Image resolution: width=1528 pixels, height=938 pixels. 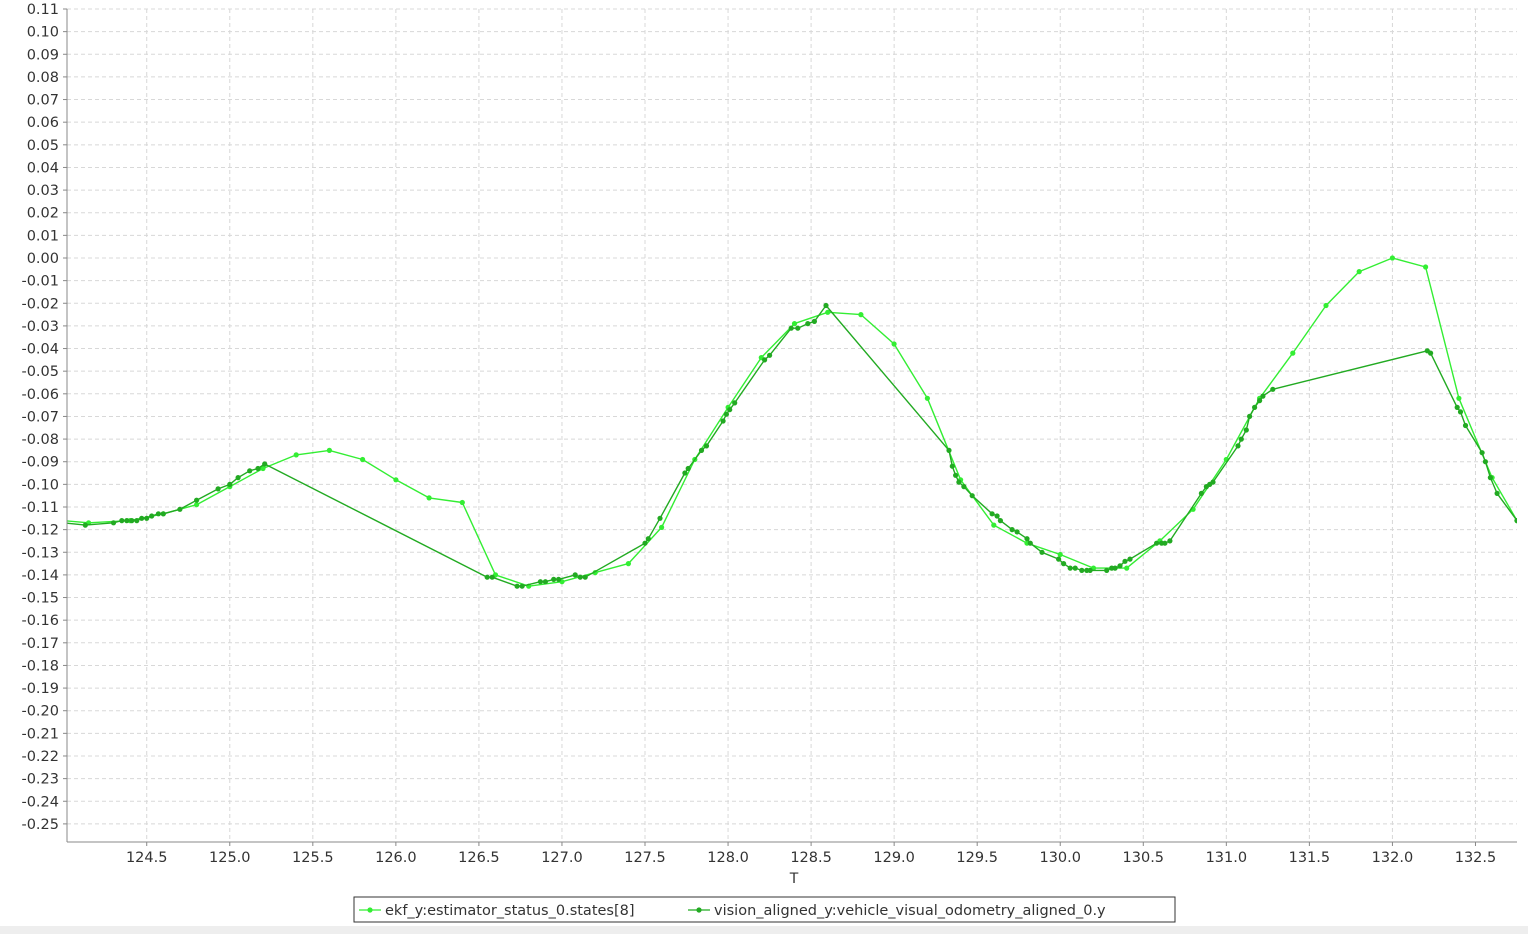 I want to click on y-tick-label: -0.16, so click(x=40, y=621).